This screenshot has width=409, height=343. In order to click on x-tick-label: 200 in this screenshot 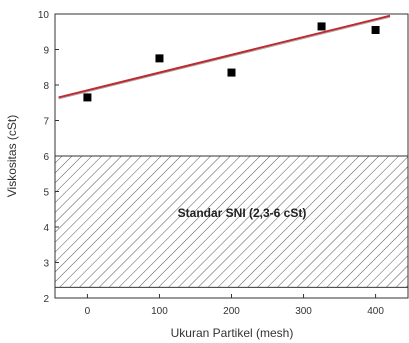, I will do `click(231, 311)`.